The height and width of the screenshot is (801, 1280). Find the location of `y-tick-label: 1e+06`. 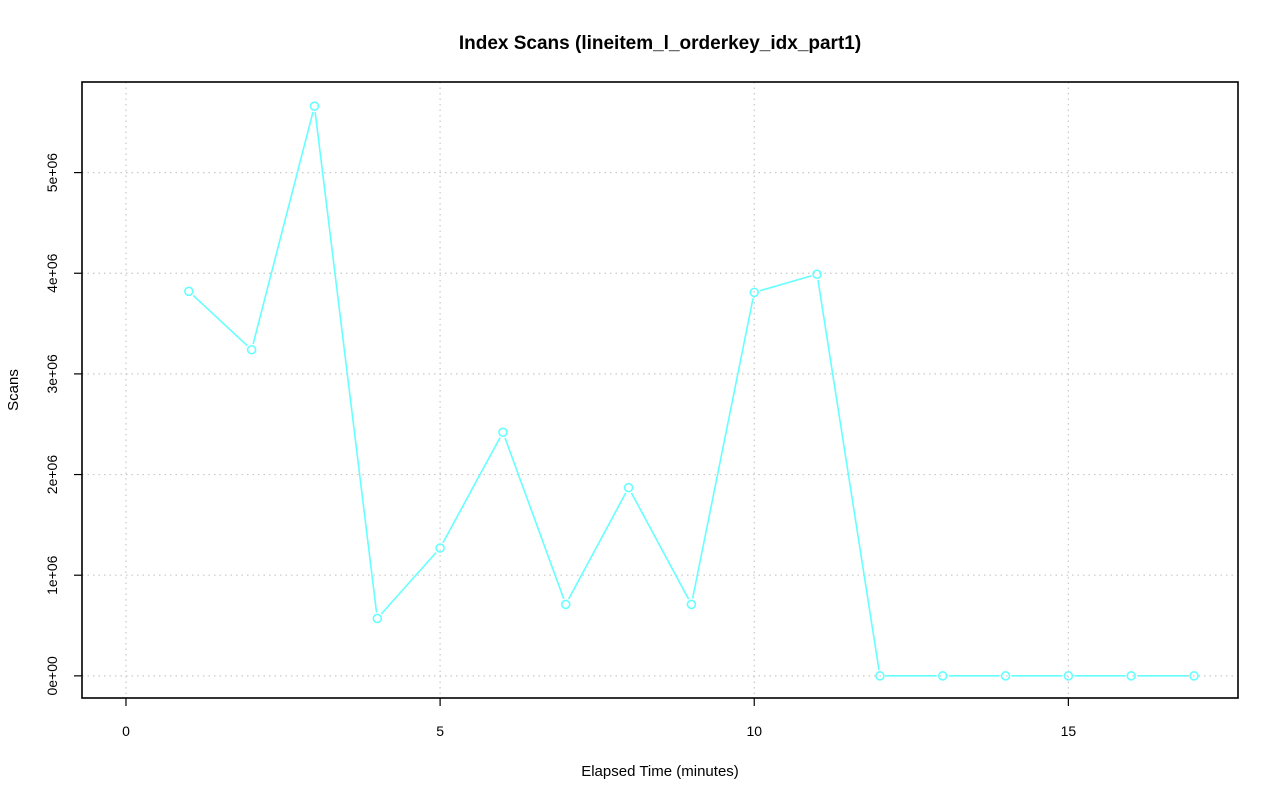

y-tick-label: 1e+06 is located at coordinates (52, 575).